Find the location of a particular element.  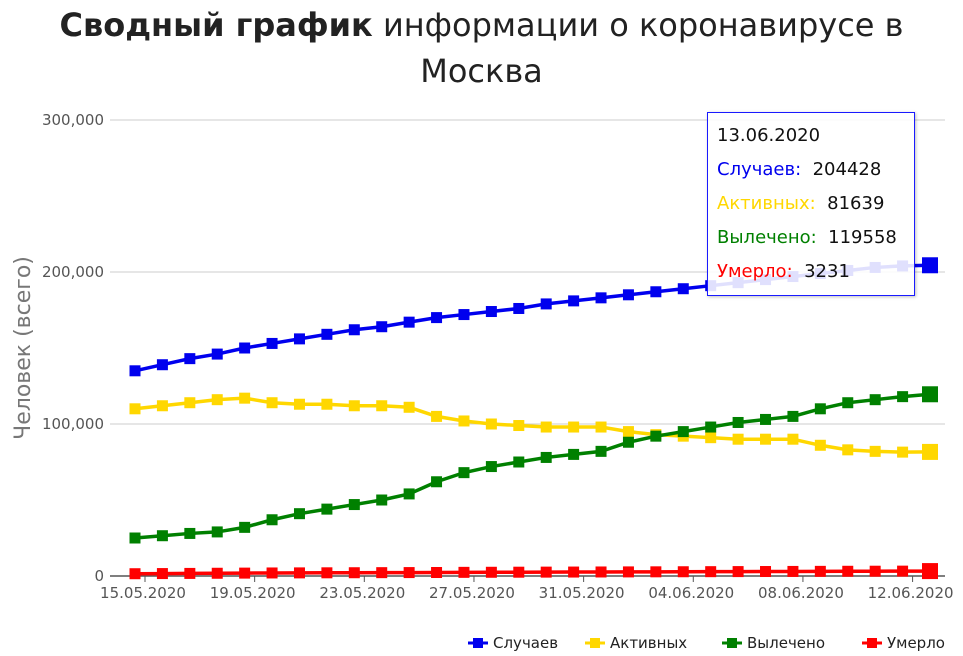

x-tick-label: 12.06.2020 is located at coordinates (911, 593).